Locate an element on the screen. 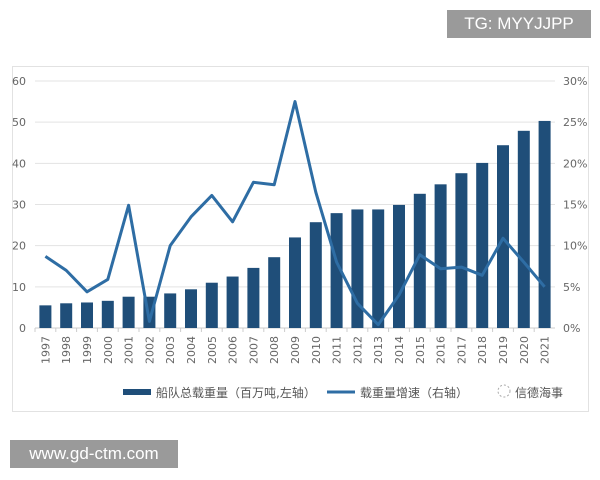  x-tick-label: 2021 is located at coordinates (545, 350).